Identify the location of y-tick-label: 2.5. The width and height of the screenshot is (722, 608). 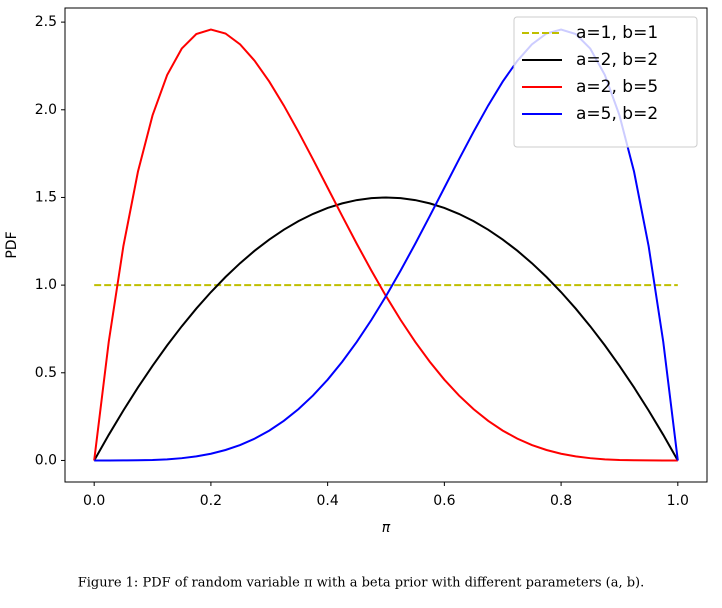
(46, 22).